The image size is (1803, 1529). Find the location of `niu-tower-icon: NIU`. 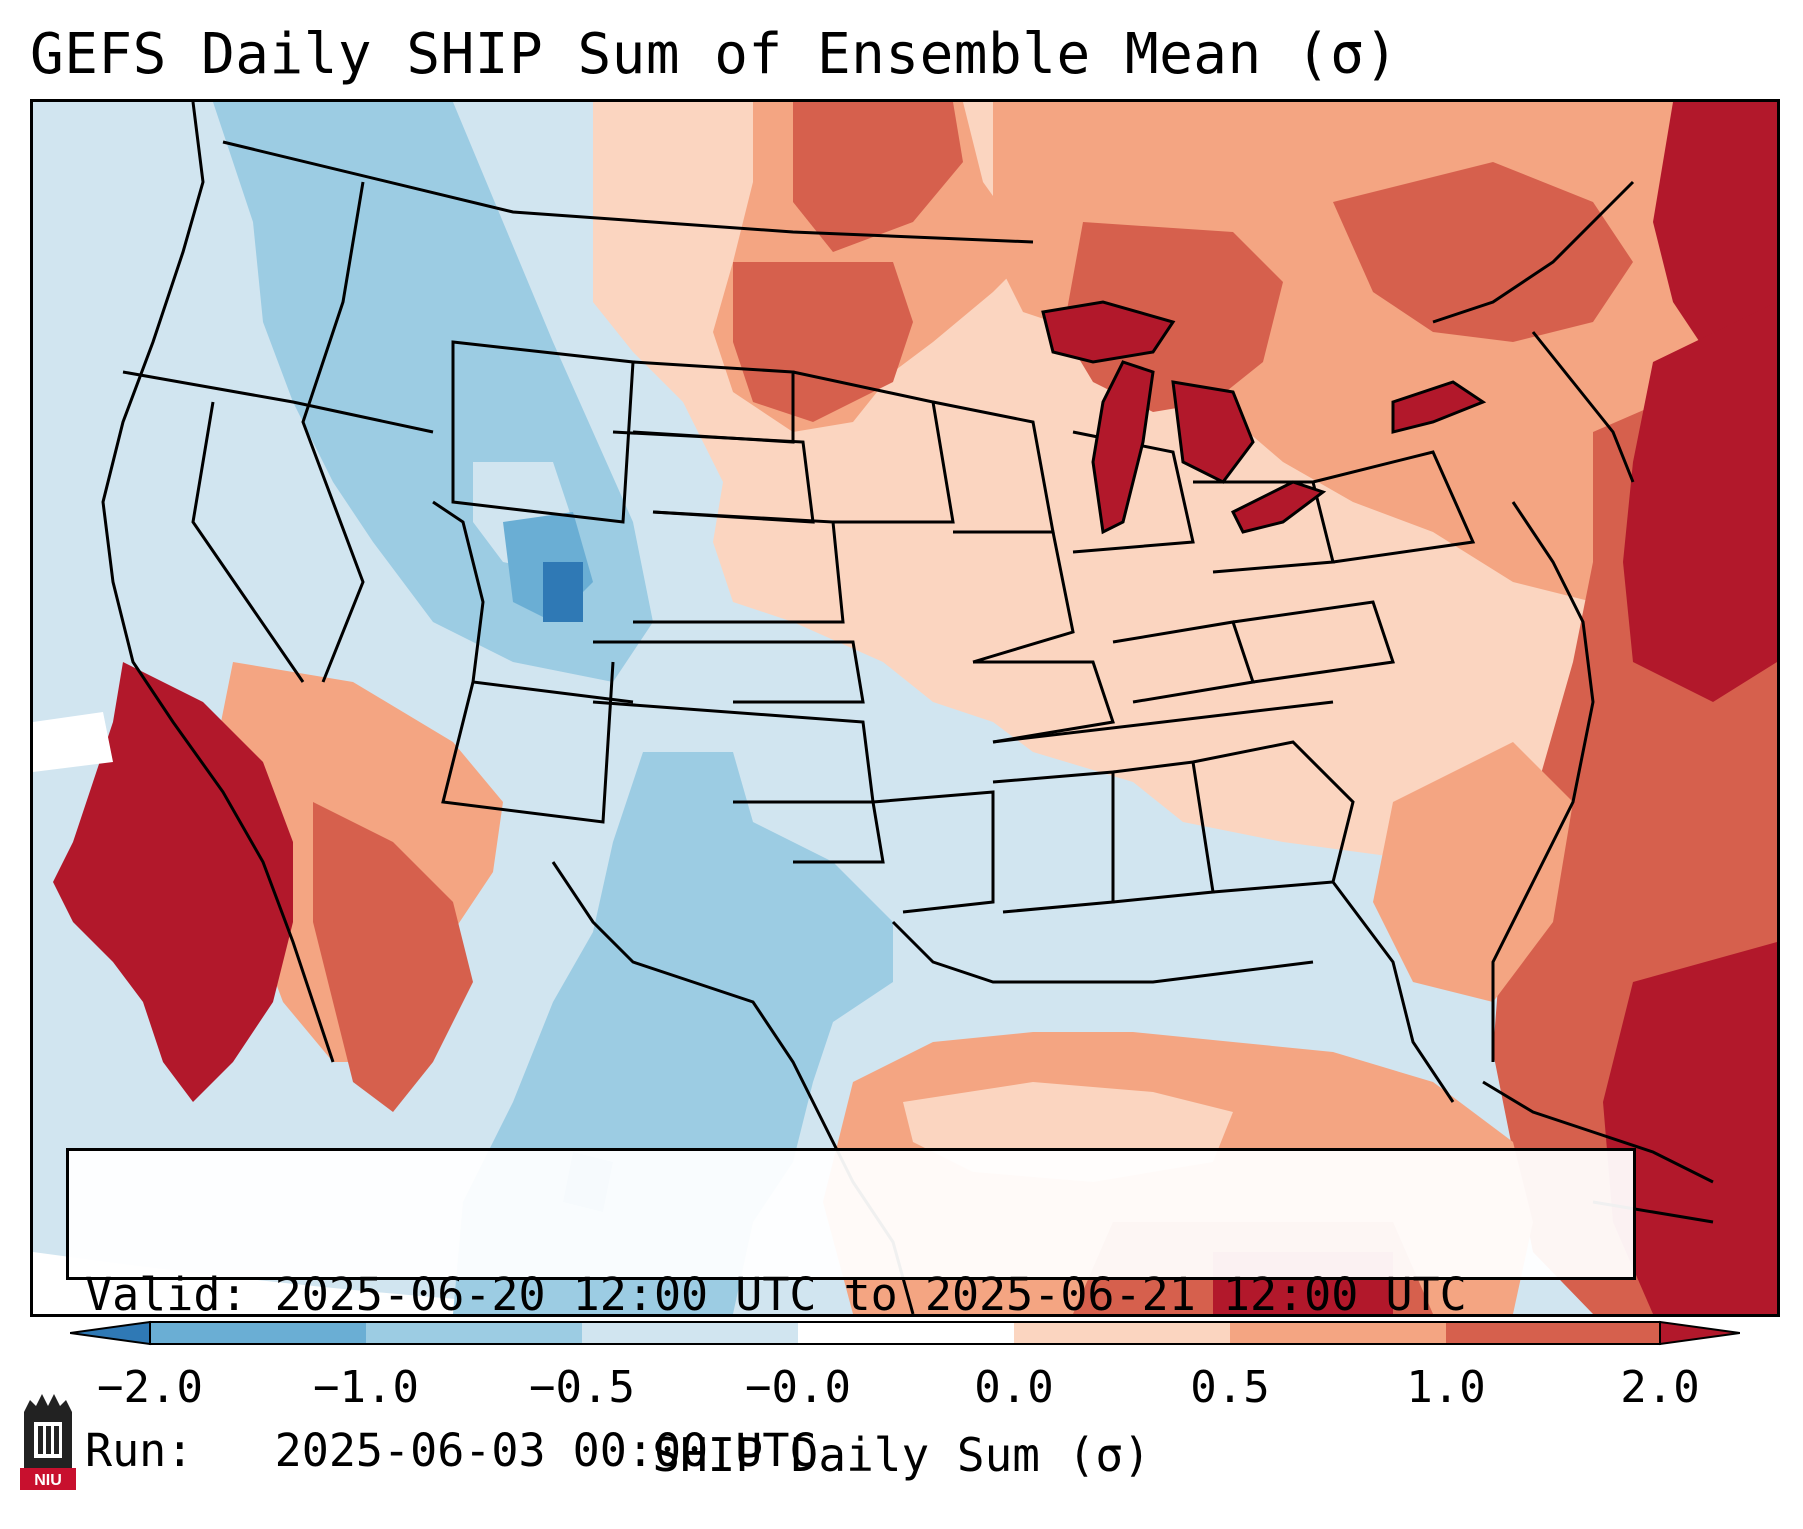

niu-tower-icon: NIU is located at coordinates (48, 1442).